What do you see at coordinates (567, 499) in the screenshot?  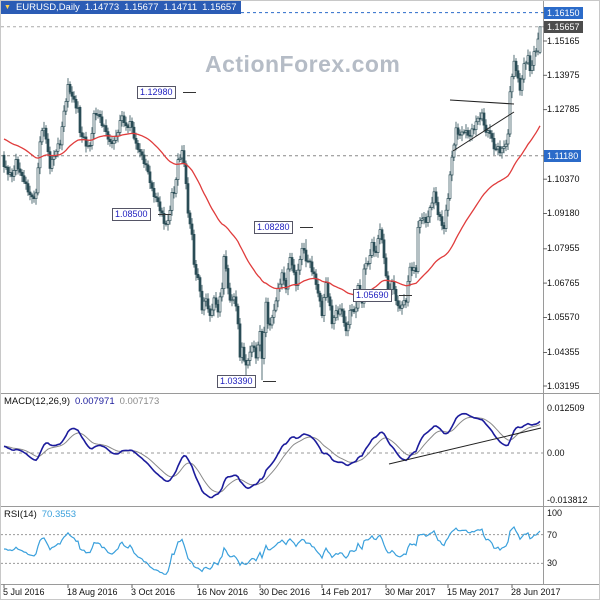 I see `macd-axis-label: -0.013812` at bounding box center [567, 499].